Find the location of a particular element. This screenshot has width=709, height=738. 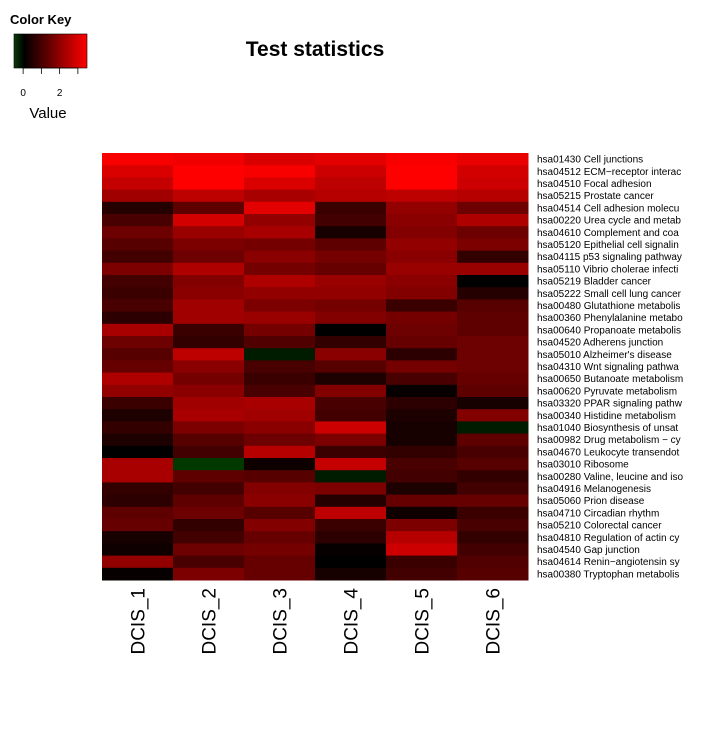

row-label: hsa04514 Cell adhesion molecu is located at coordinates (608, 208).